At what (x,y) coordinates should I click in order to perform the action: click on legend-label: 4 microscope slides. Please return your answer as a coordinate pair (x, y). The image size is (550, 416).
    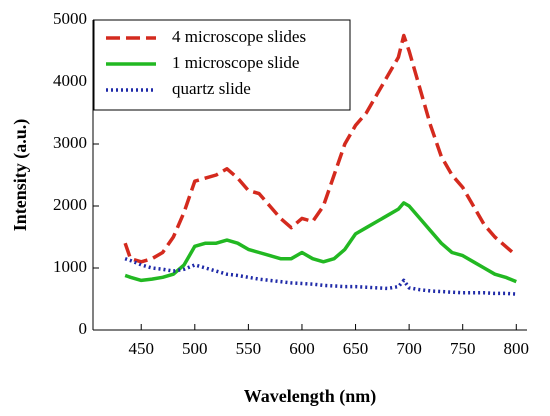
    Looking at the image, I should click on (239, 36).